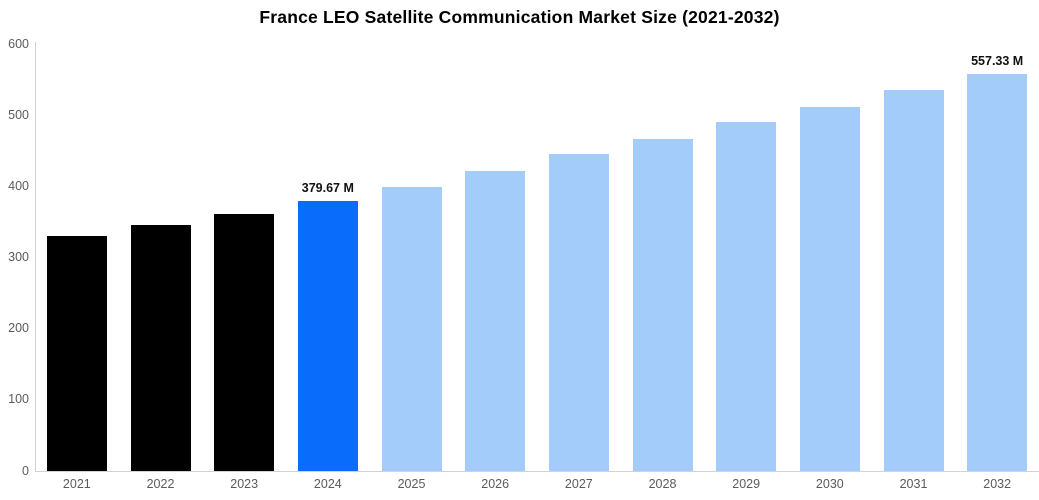 This screenshot has width=1039, height=500. I want to click on y-axis-line, so click(35, 256).